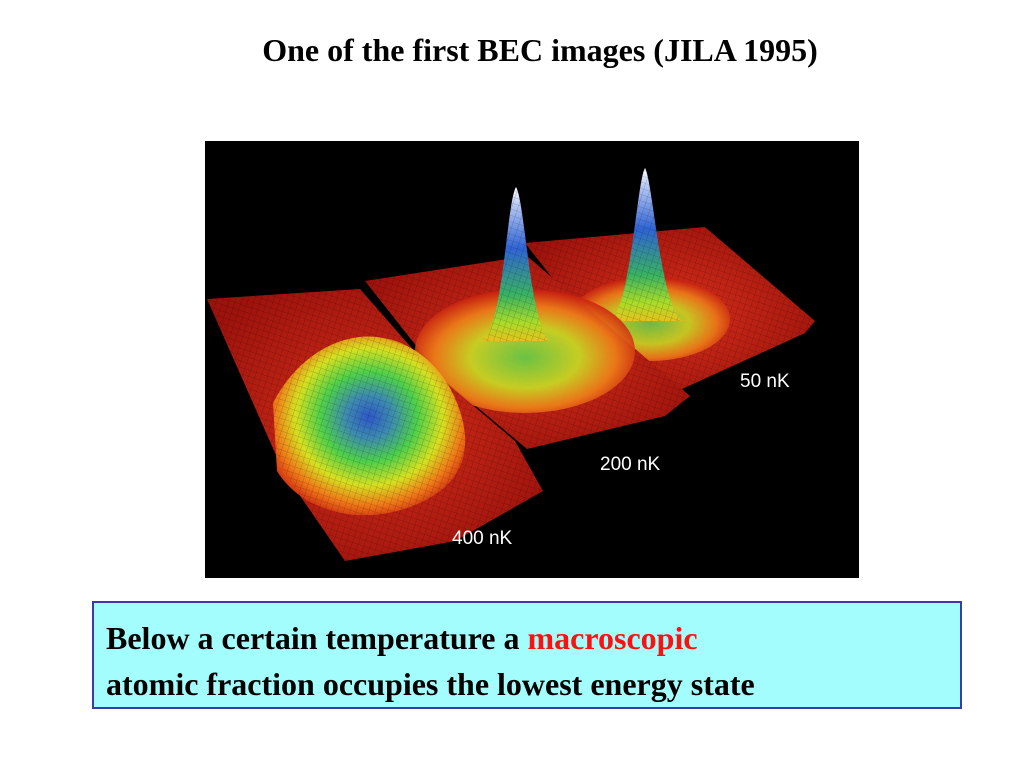 The width and height of the screenshot is (1024, 768). I want to click on caption-text-start: Below a certain temperature a, so click(317, 638).